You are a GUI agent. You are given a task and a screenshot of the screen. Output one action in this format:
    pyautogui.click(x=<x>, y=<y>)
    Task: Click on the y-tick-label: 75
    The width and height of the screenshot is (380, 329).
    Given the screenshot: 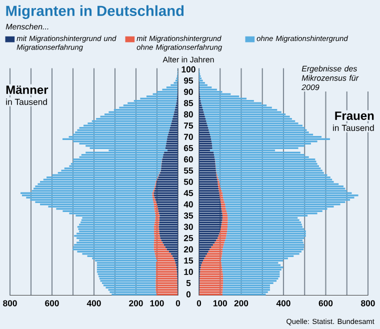 What is the action you would take?
    pyautogui.click(x=189, y=125)
    